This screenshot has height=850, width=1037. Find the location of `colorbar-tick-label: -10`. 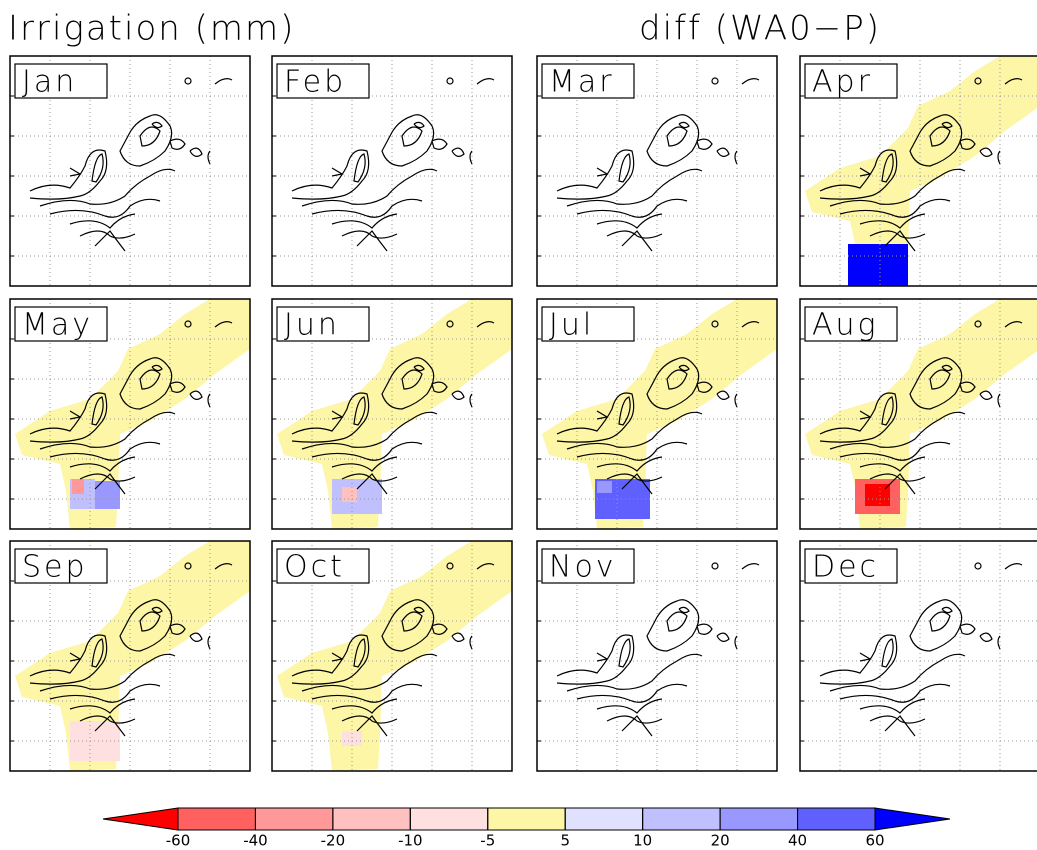

colorbar-tick-label: -10 is located at coordinates (410, 841).